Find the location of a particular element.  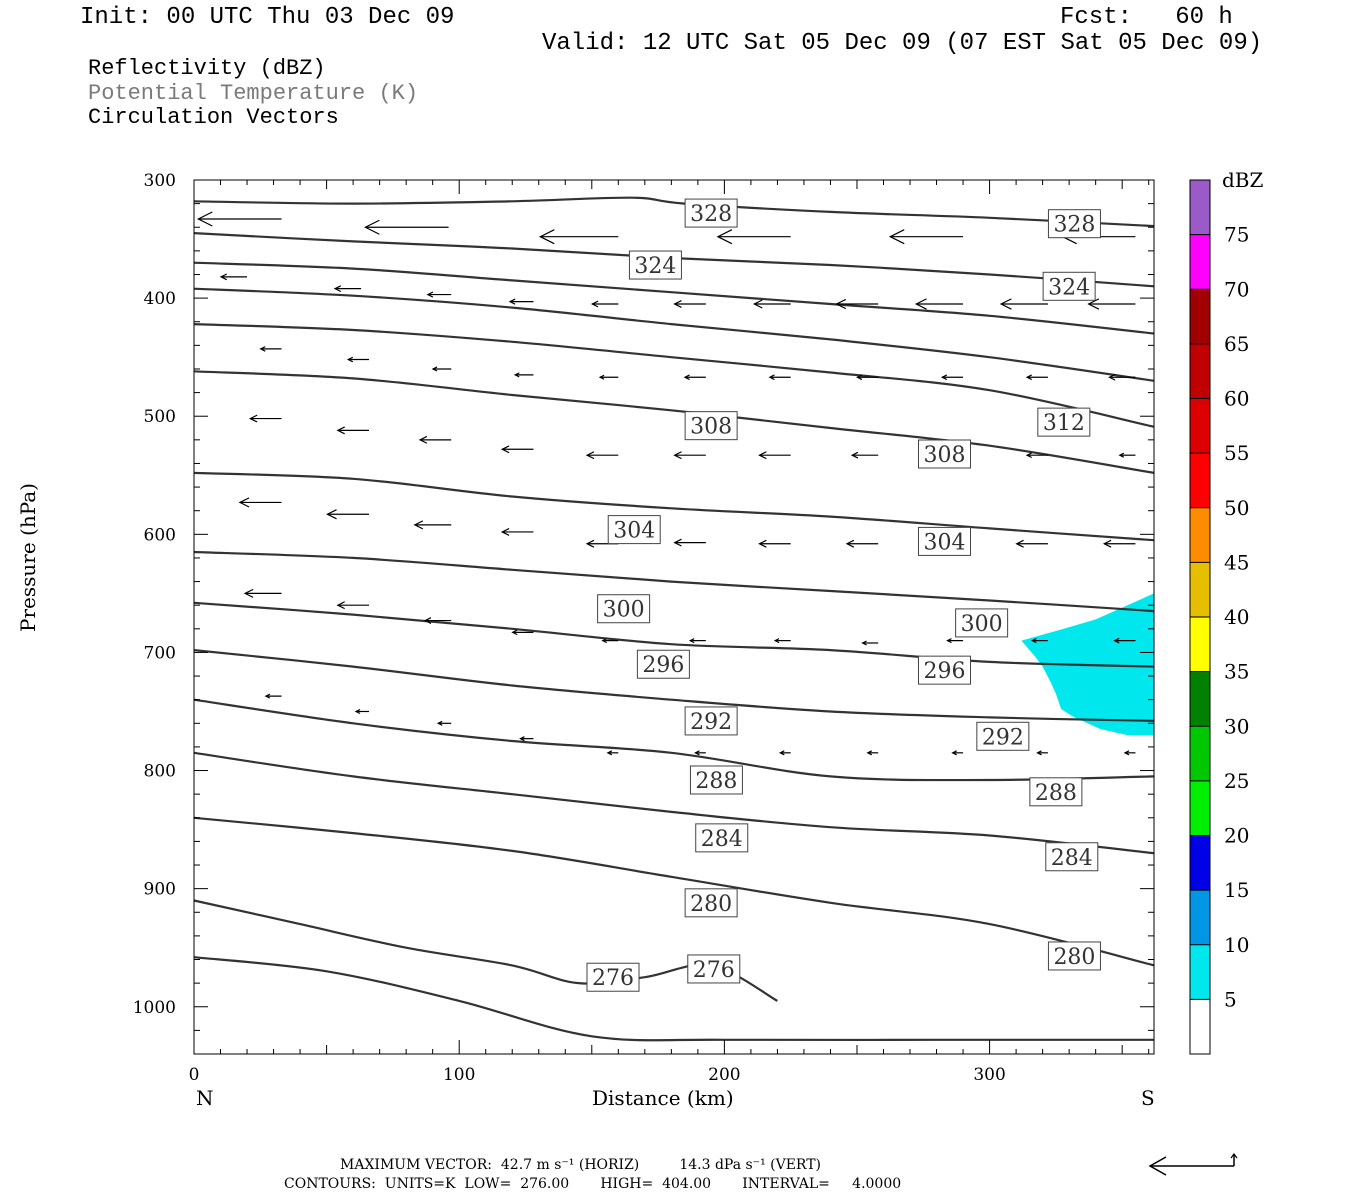

y-tick-label: 500 is located at coordinates (160, 417).